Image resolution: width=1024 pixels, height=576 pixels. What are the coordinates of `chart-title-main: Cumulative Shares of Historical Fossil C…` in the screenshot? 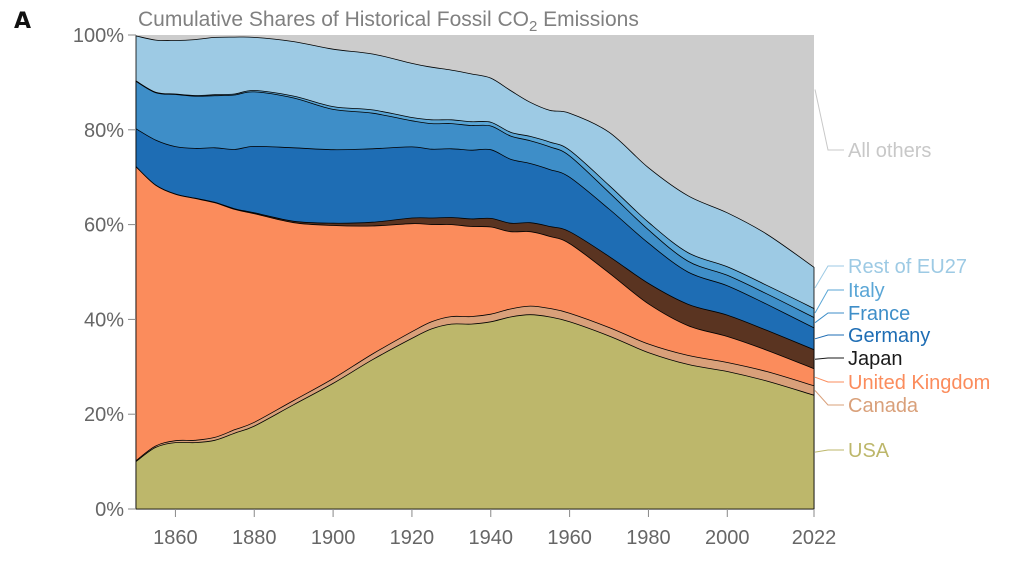 It's located at (333, 19).